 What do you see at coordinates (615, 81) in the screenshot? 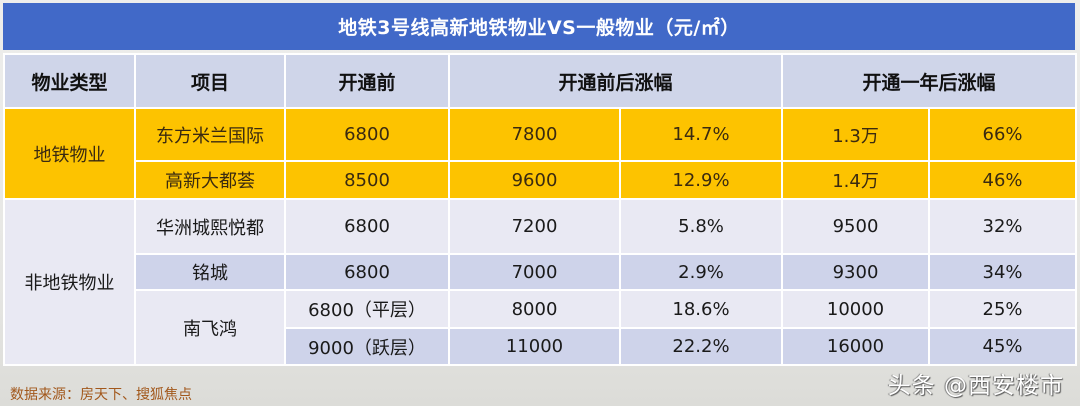
I see `header-around-rise: 开通前后涨幅` at bounding box center [615, 81].